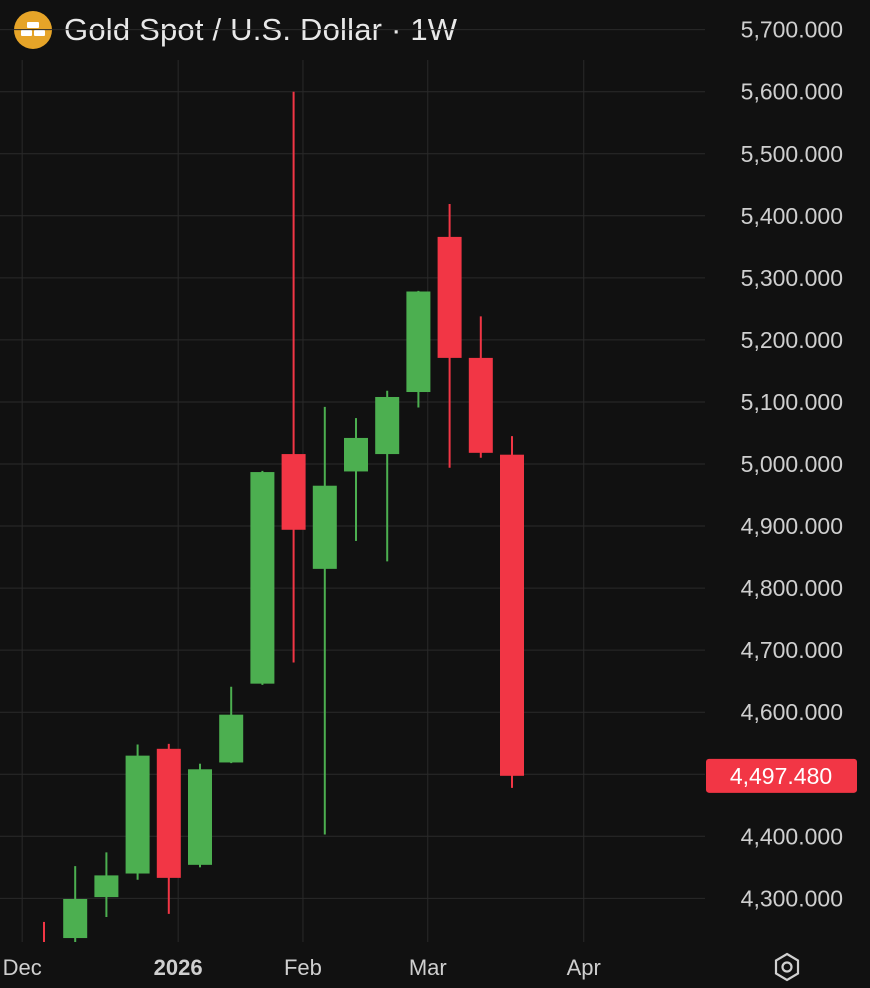 Image resolution: width=870 pixels, height=988 pixels. What do you see at coordinates (792, 30) in the screenshot?
I see `y-tick-label: 5,700.000` at bounding box center [792, 30].